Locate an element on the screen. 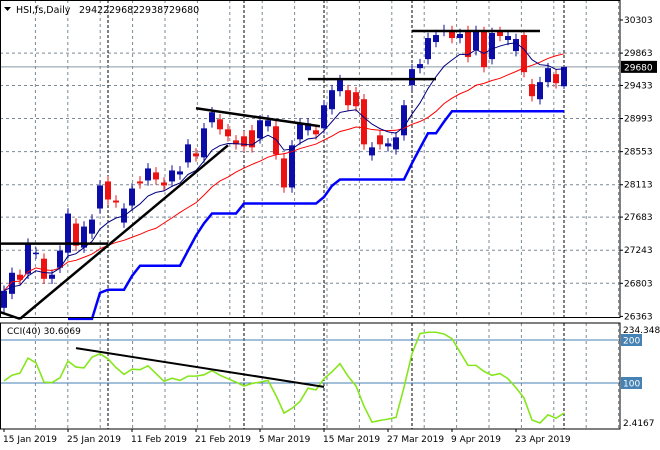  x-tick-label: 9 Apr 2019 is located at coordinates (476, 440).